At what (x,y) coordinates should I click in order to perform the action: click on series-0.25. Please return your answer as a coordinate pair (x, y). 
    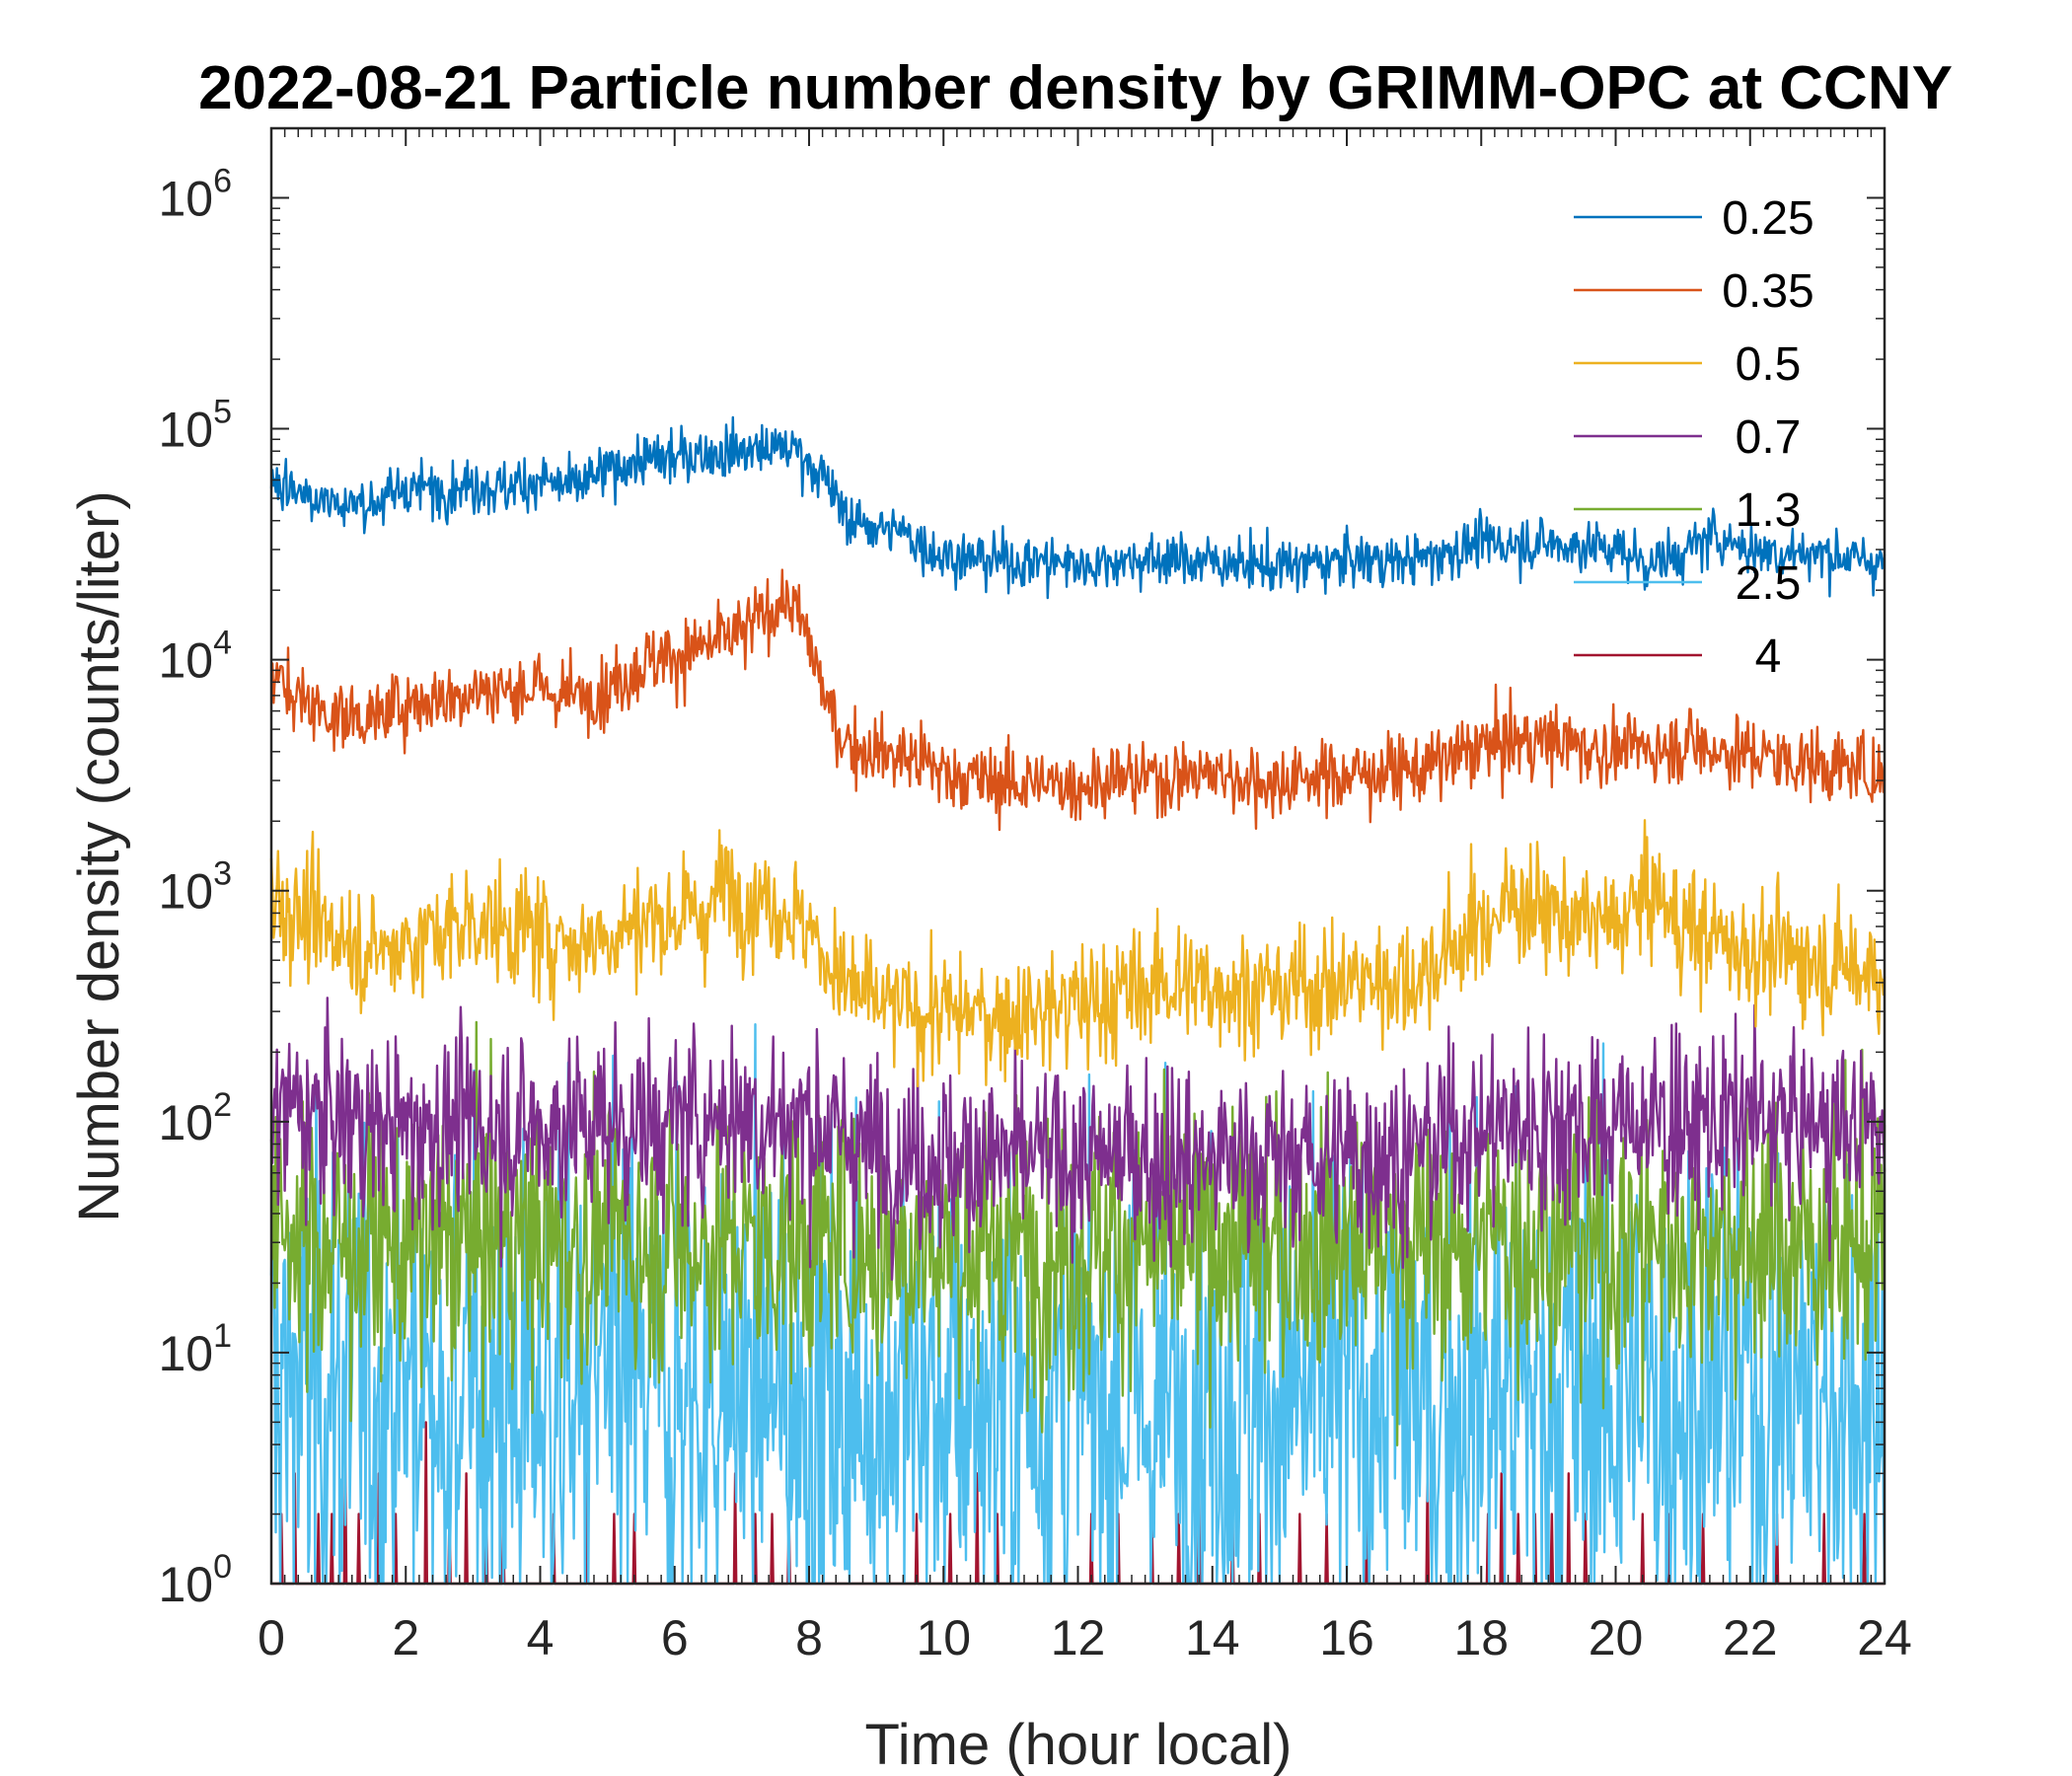
    Looking at the image, I should click on (1078, 508).